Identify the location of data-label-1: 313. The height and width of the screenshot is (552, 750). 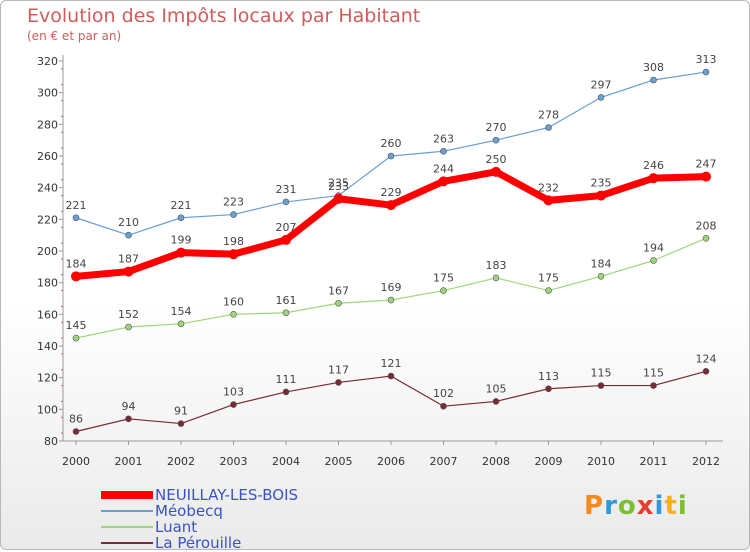
(706, 59).